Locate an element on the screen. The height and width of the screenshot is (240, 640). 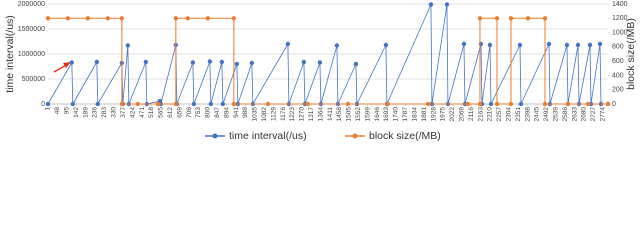
x-tick-label: 377 is located at coordinates (123, 112).